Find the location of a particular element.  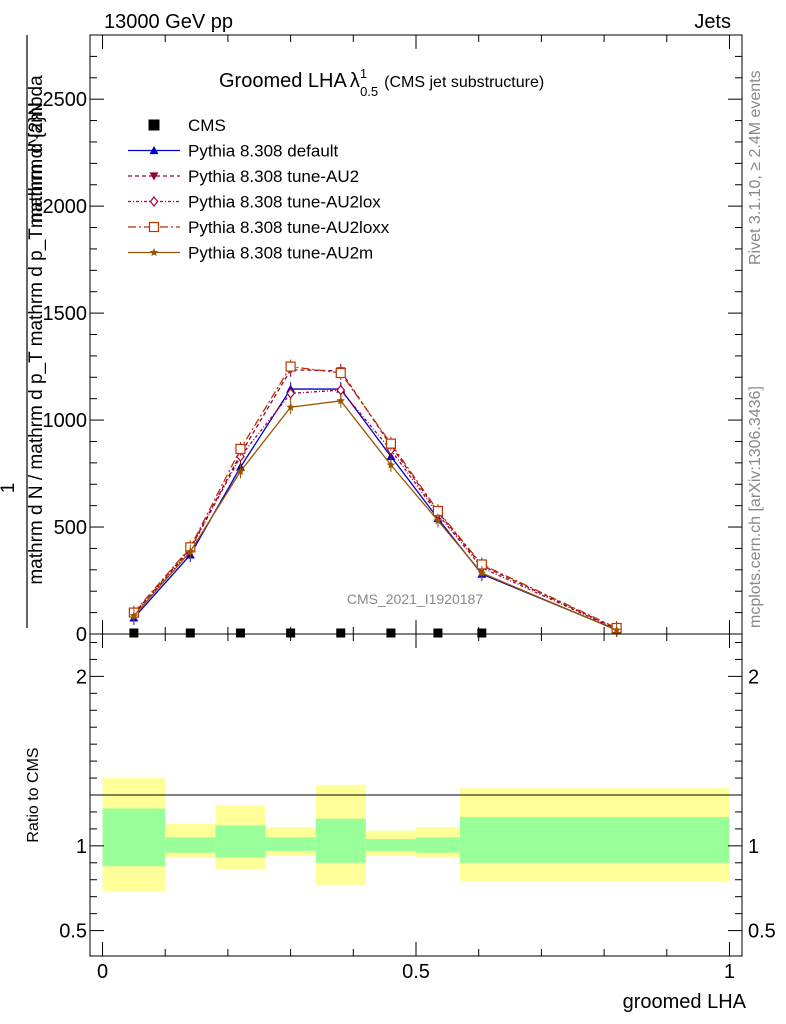

x-tick-label: 0.5 is located at coordinates (416, 972).